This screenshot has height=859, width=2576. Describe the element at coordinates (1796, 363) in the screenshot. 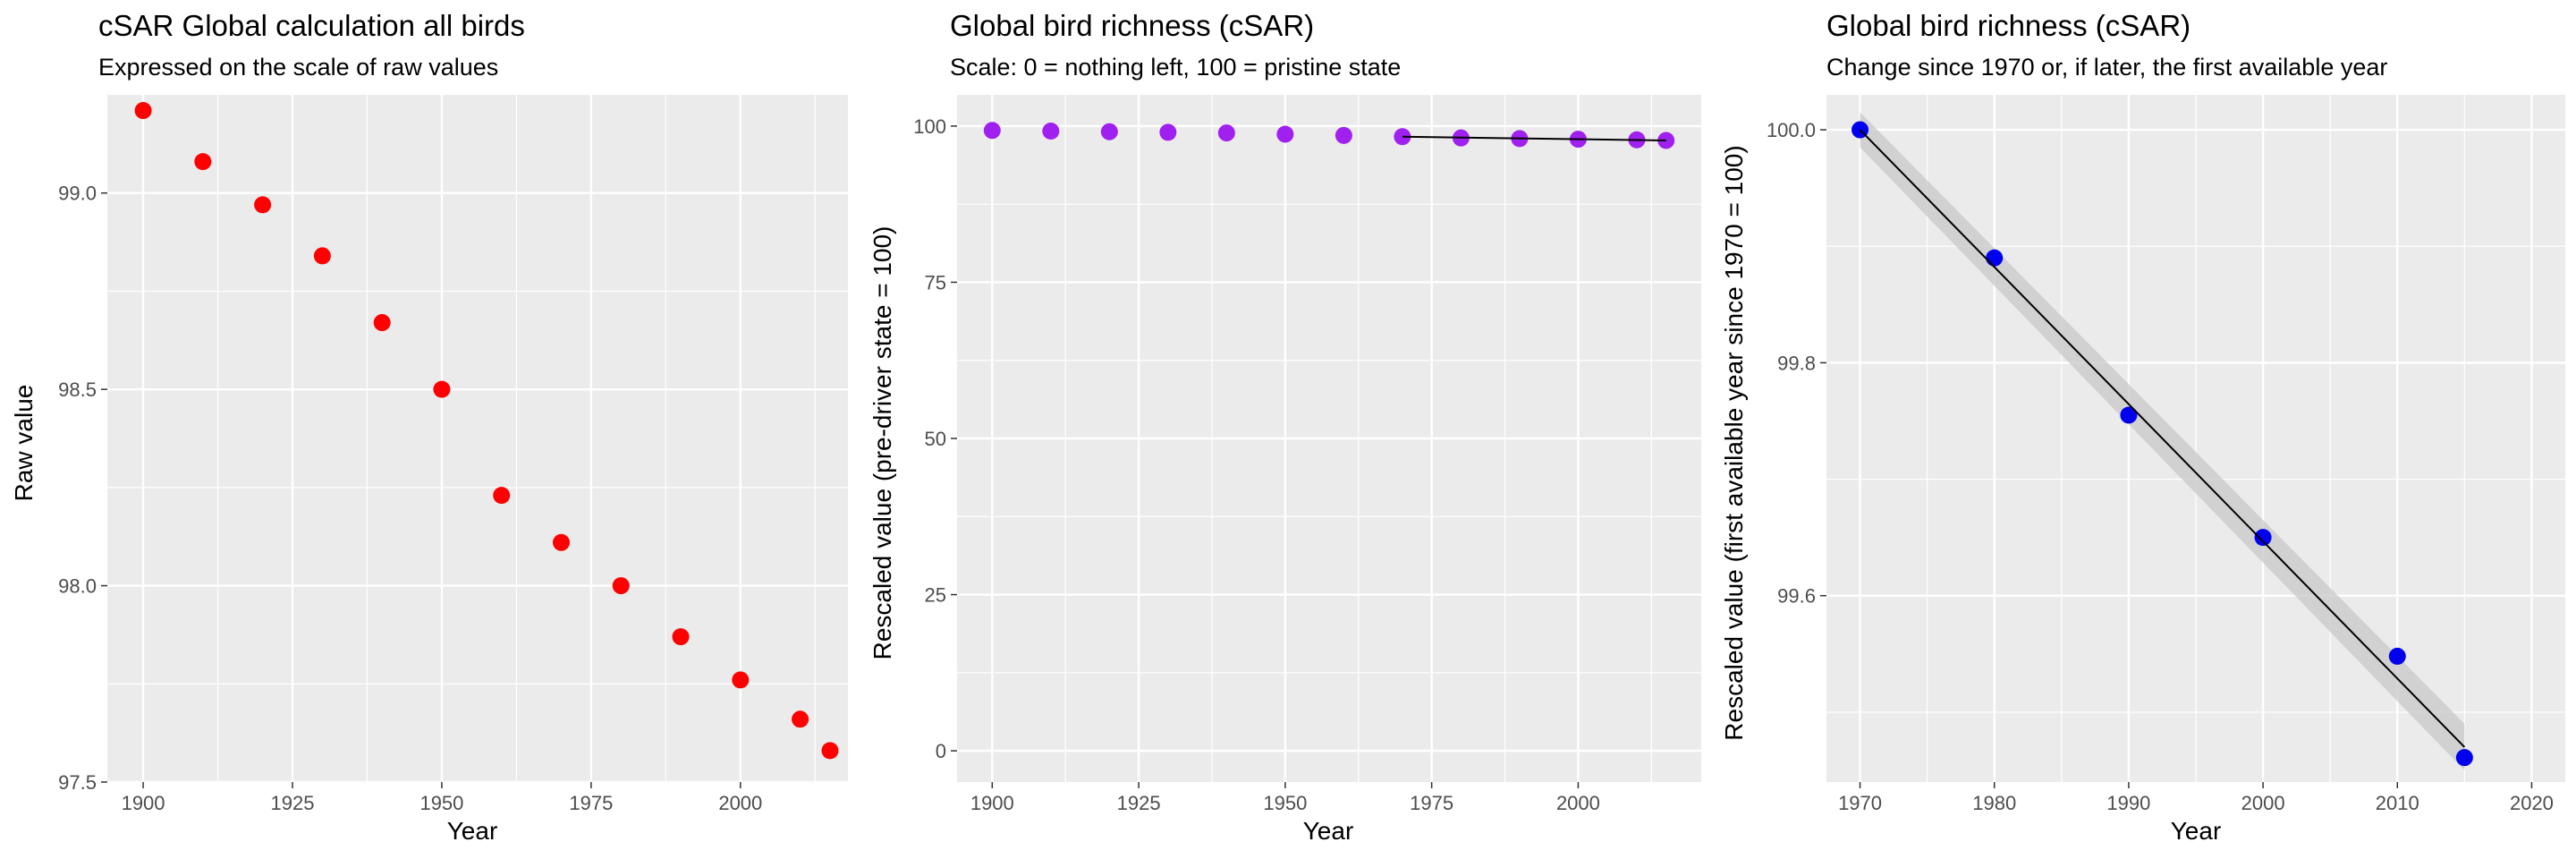

I see `y-tick-label: 99.8` at that location.